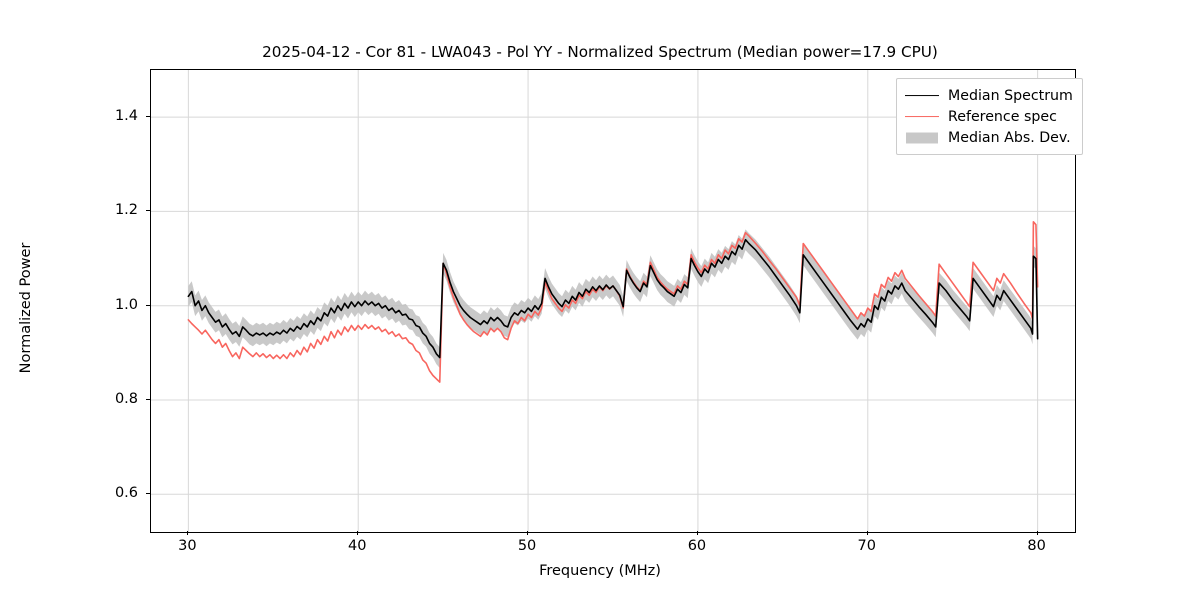  I want to click on x-tick-label: 30, so click(187, 546).